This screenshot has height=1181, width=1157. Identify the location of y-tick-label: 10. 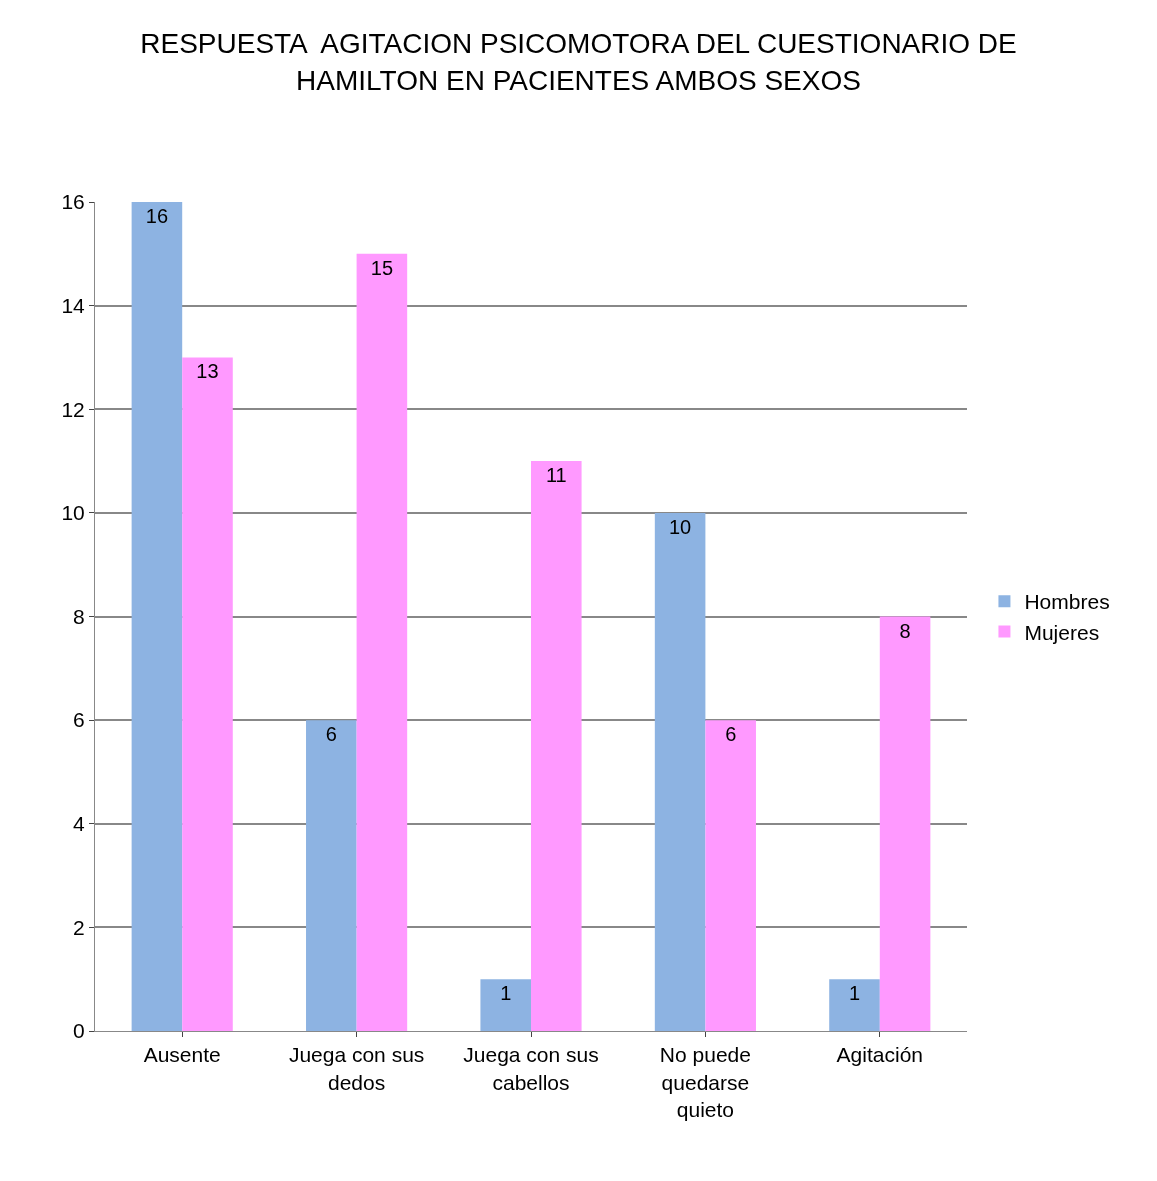
(73, 513).